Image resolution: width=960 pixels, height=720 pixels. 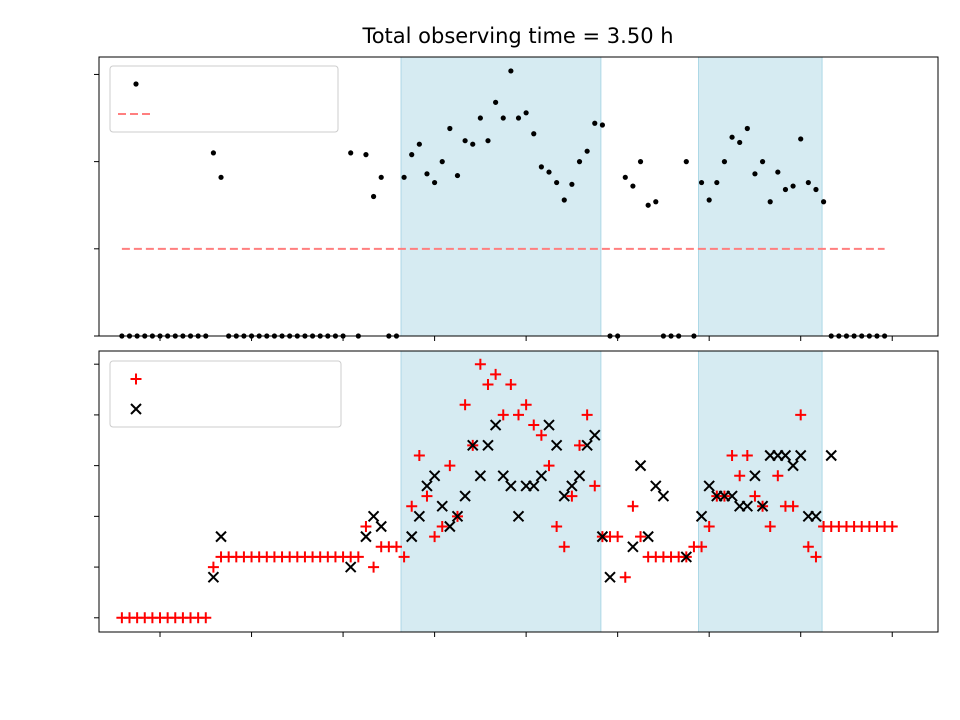 I want to click on legend-box, so click(x=225, y=394).